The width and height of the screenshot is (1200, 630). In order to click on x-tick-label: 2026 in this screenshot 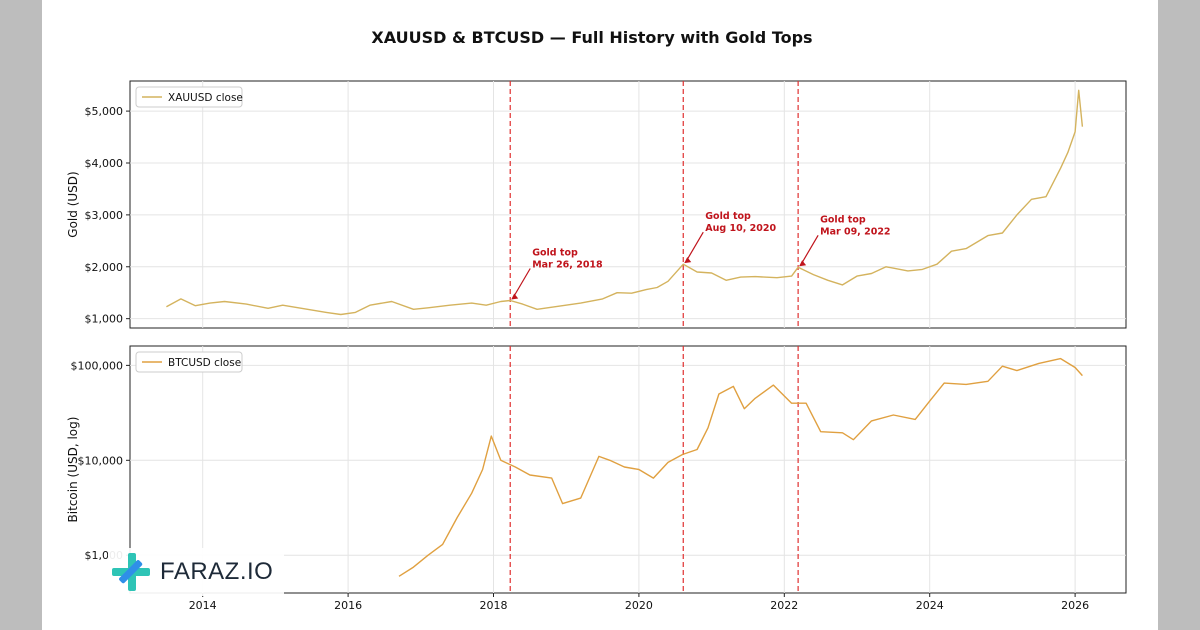, I will do `click(1075, 605)`.